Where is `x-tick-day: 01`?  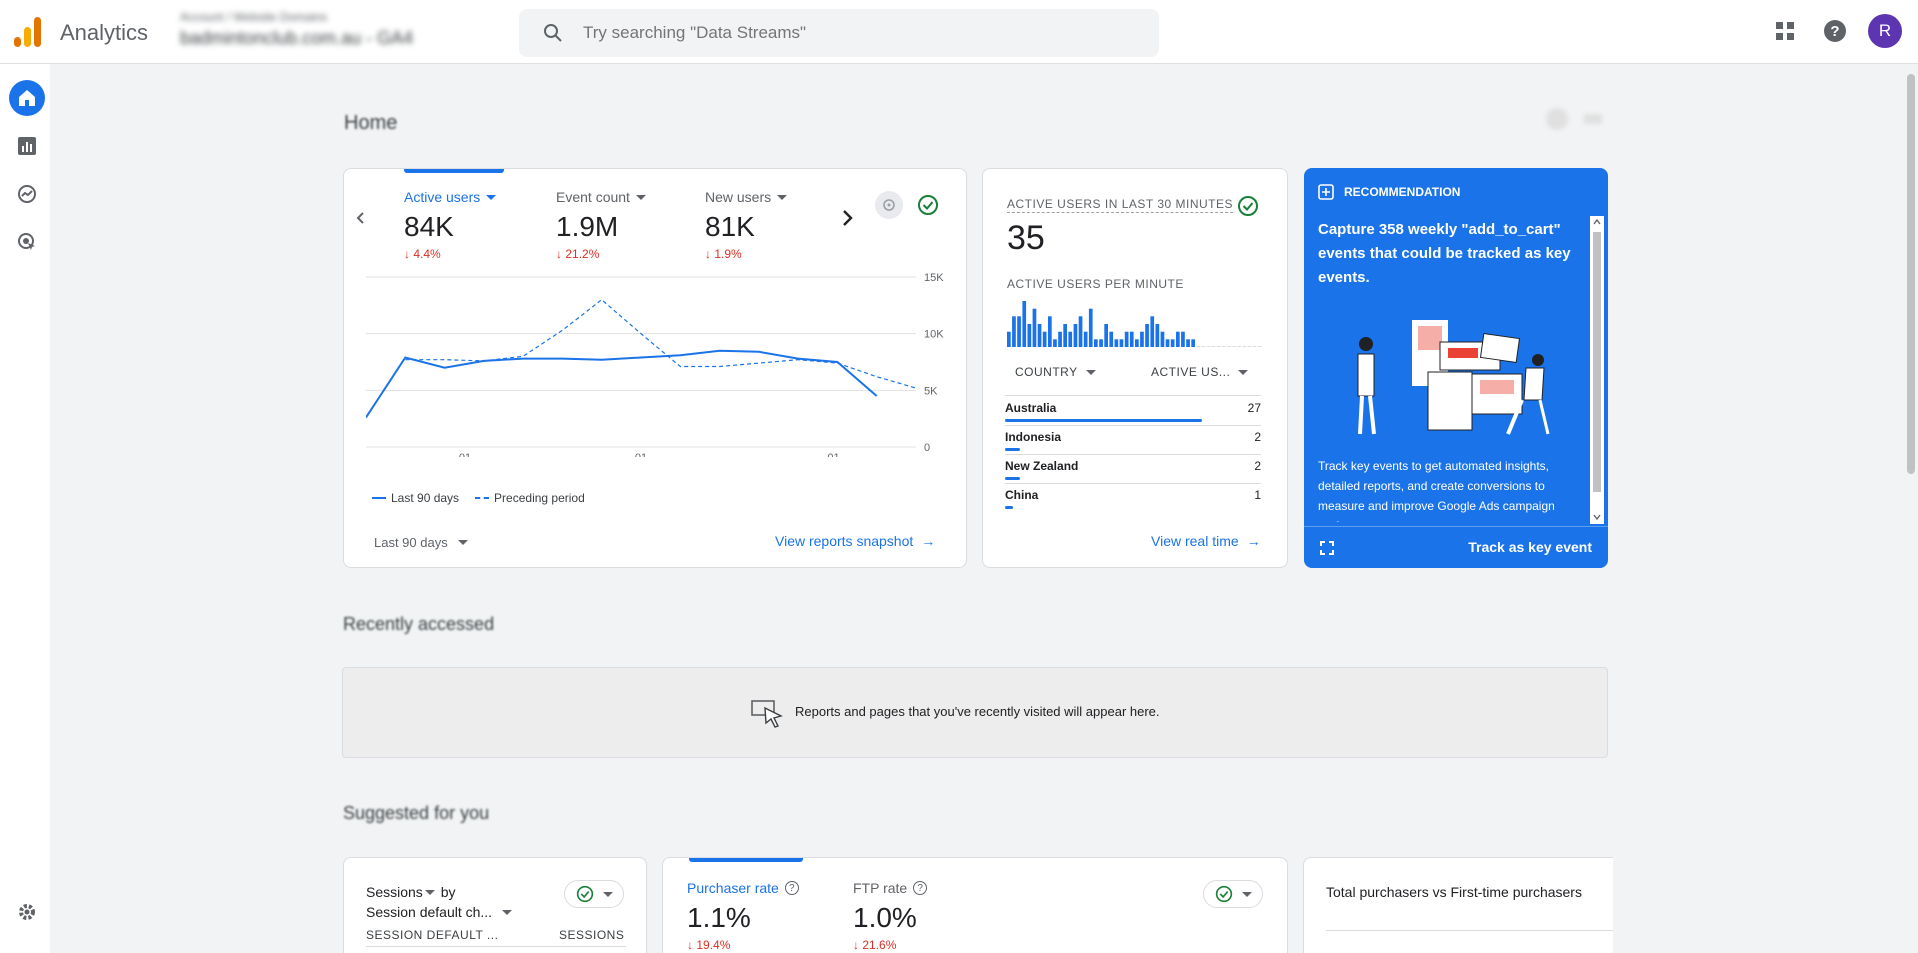
x-tick-day: 01 is located at coordinates (833, 454).